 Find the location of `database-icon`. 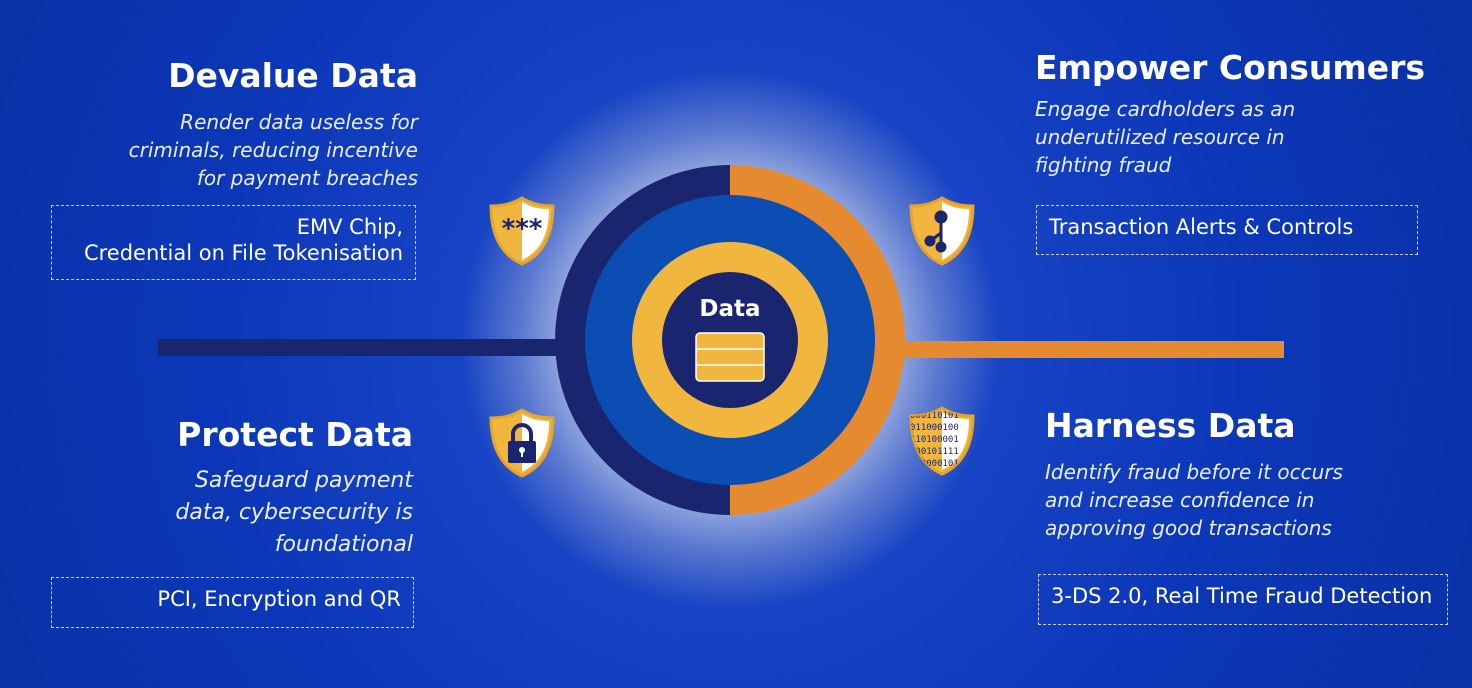

database-icon is located at coordinates (730, 357).